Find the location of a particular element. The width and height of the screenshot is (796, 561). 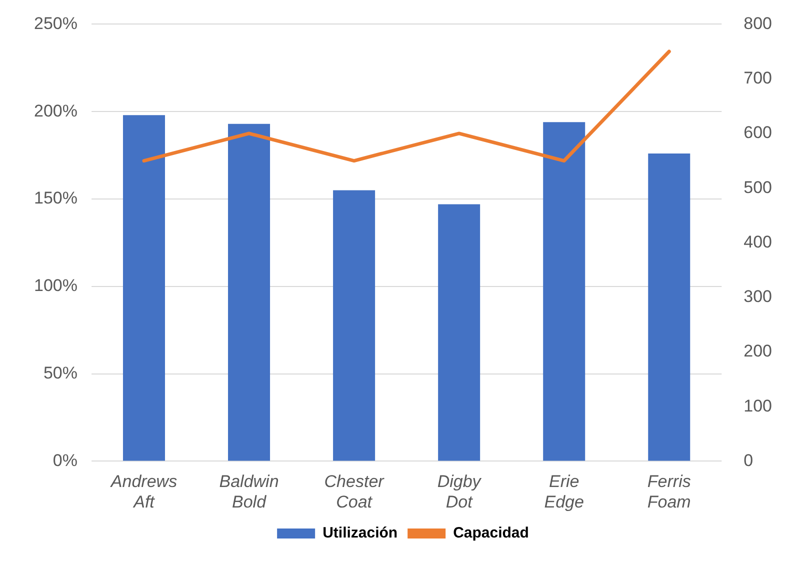

x-tick-label: Digby Dot is located at coordinates (459, 492).